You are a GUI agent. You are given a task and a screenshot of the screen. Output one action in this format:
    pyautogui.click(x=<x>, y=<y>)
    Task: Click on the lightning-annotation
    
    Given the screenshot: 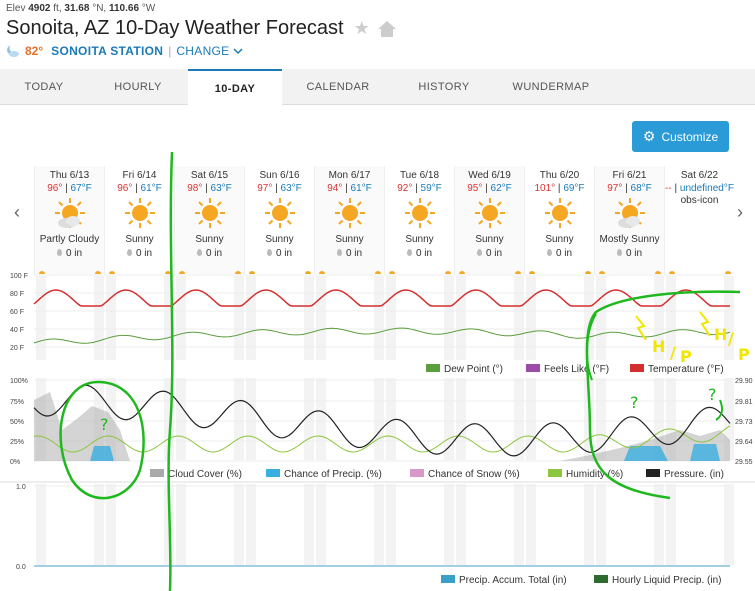 What is the action you would take?
    pyautogui.click(x=641, y=328)
    